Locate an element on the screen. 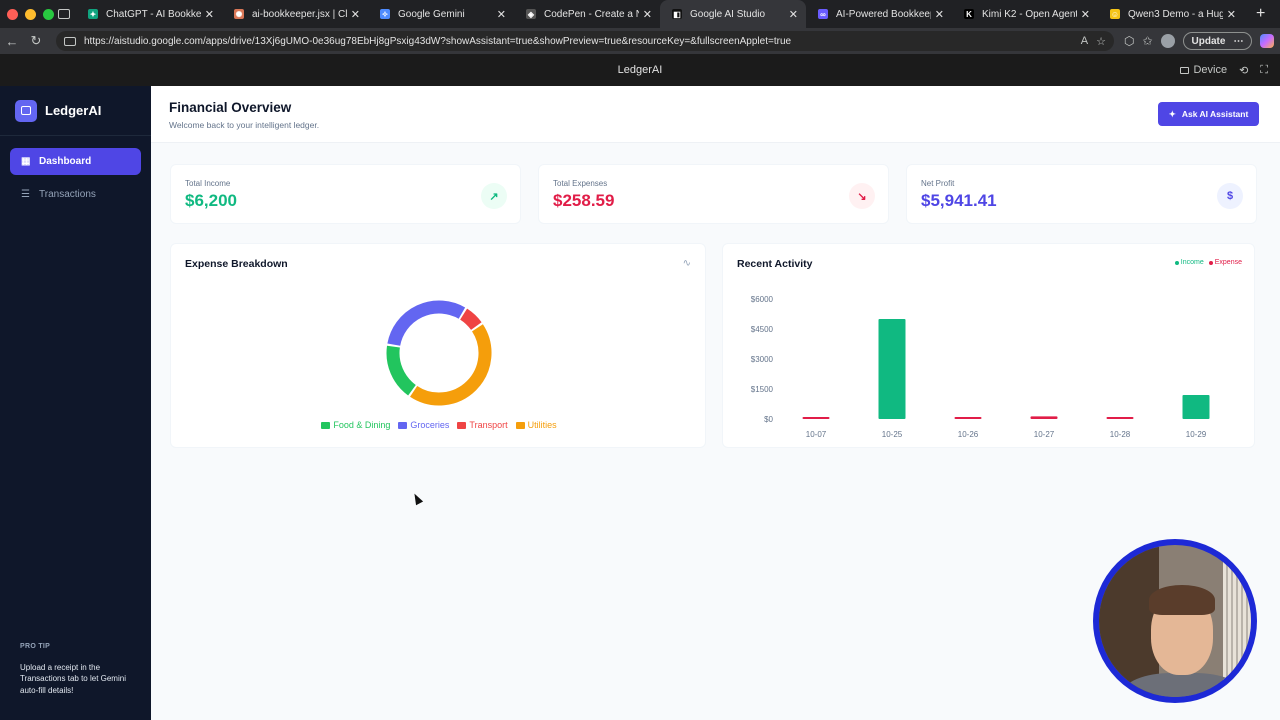  device-label: Device is located at coordinates (1210, 70).